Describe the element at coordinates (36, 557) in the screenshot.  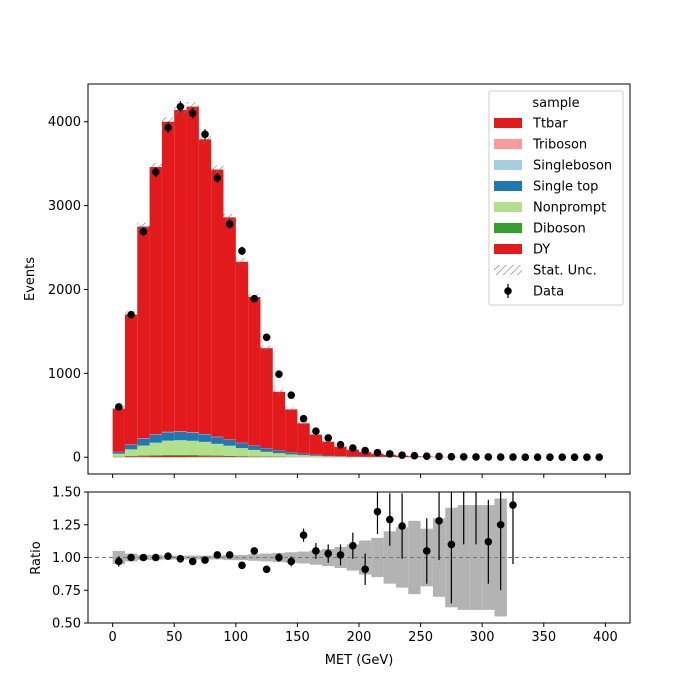
I see `ratio-y-axis-label: Ratio` at that location.